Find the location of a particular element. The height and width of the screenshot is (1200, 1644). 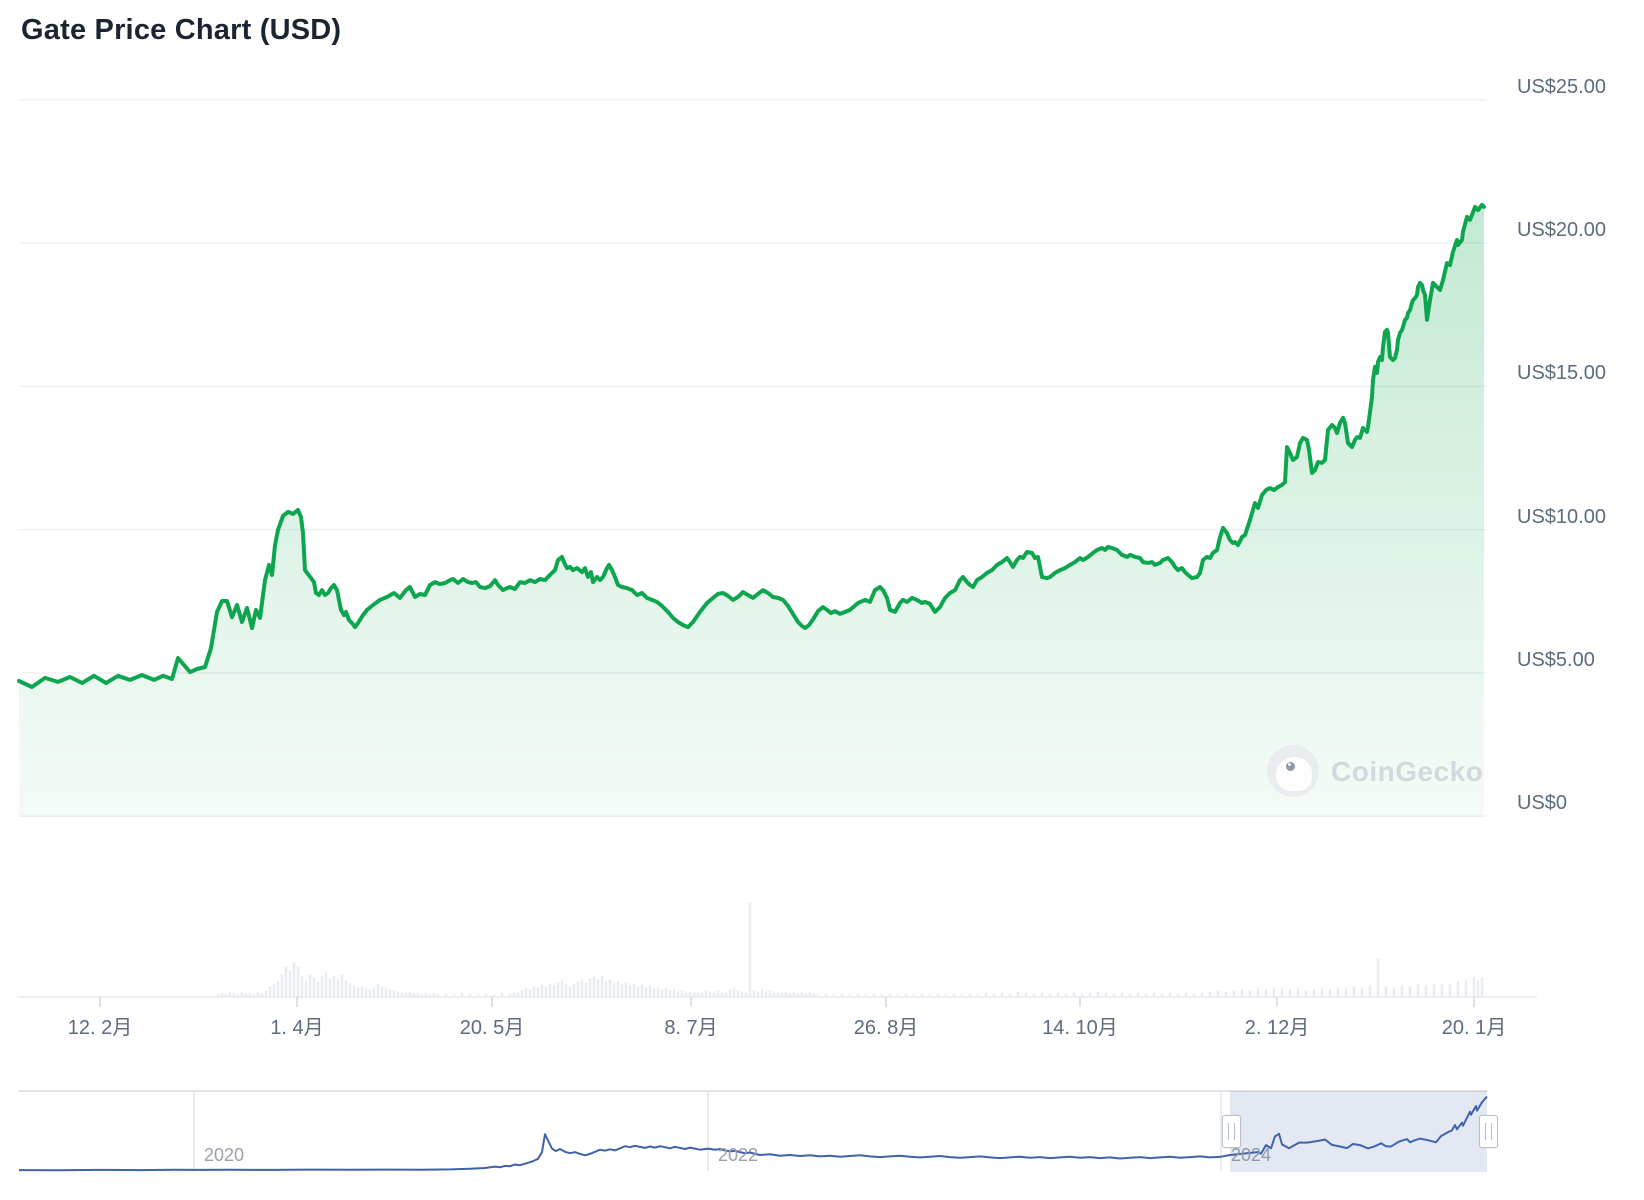

watermark-label: CoinGecko is located at coordinates (1407, 771).